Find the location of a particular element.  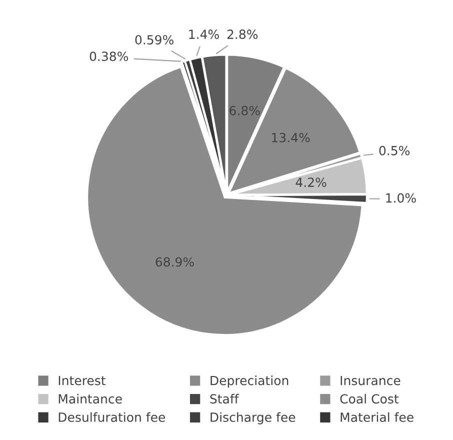

data-label: 2.8% is located at coordinates (242, 35).